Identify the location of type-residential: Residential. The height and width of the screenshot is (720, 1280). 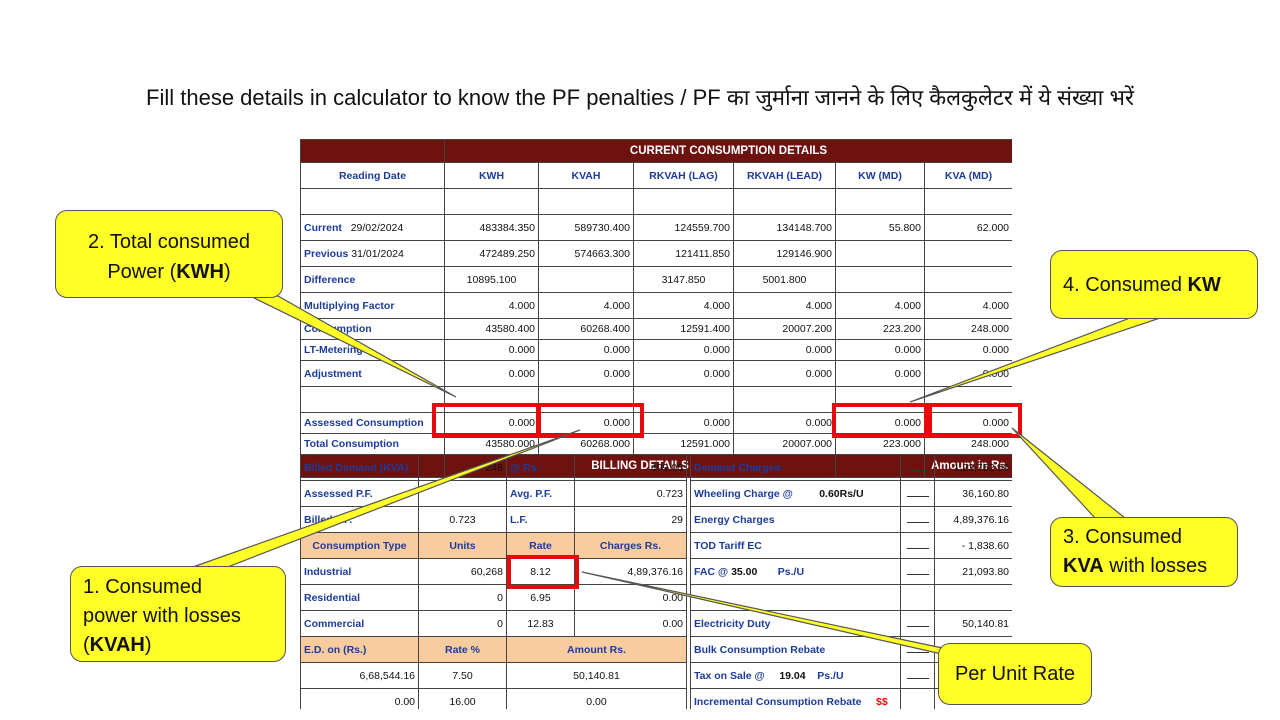
(359, 597).